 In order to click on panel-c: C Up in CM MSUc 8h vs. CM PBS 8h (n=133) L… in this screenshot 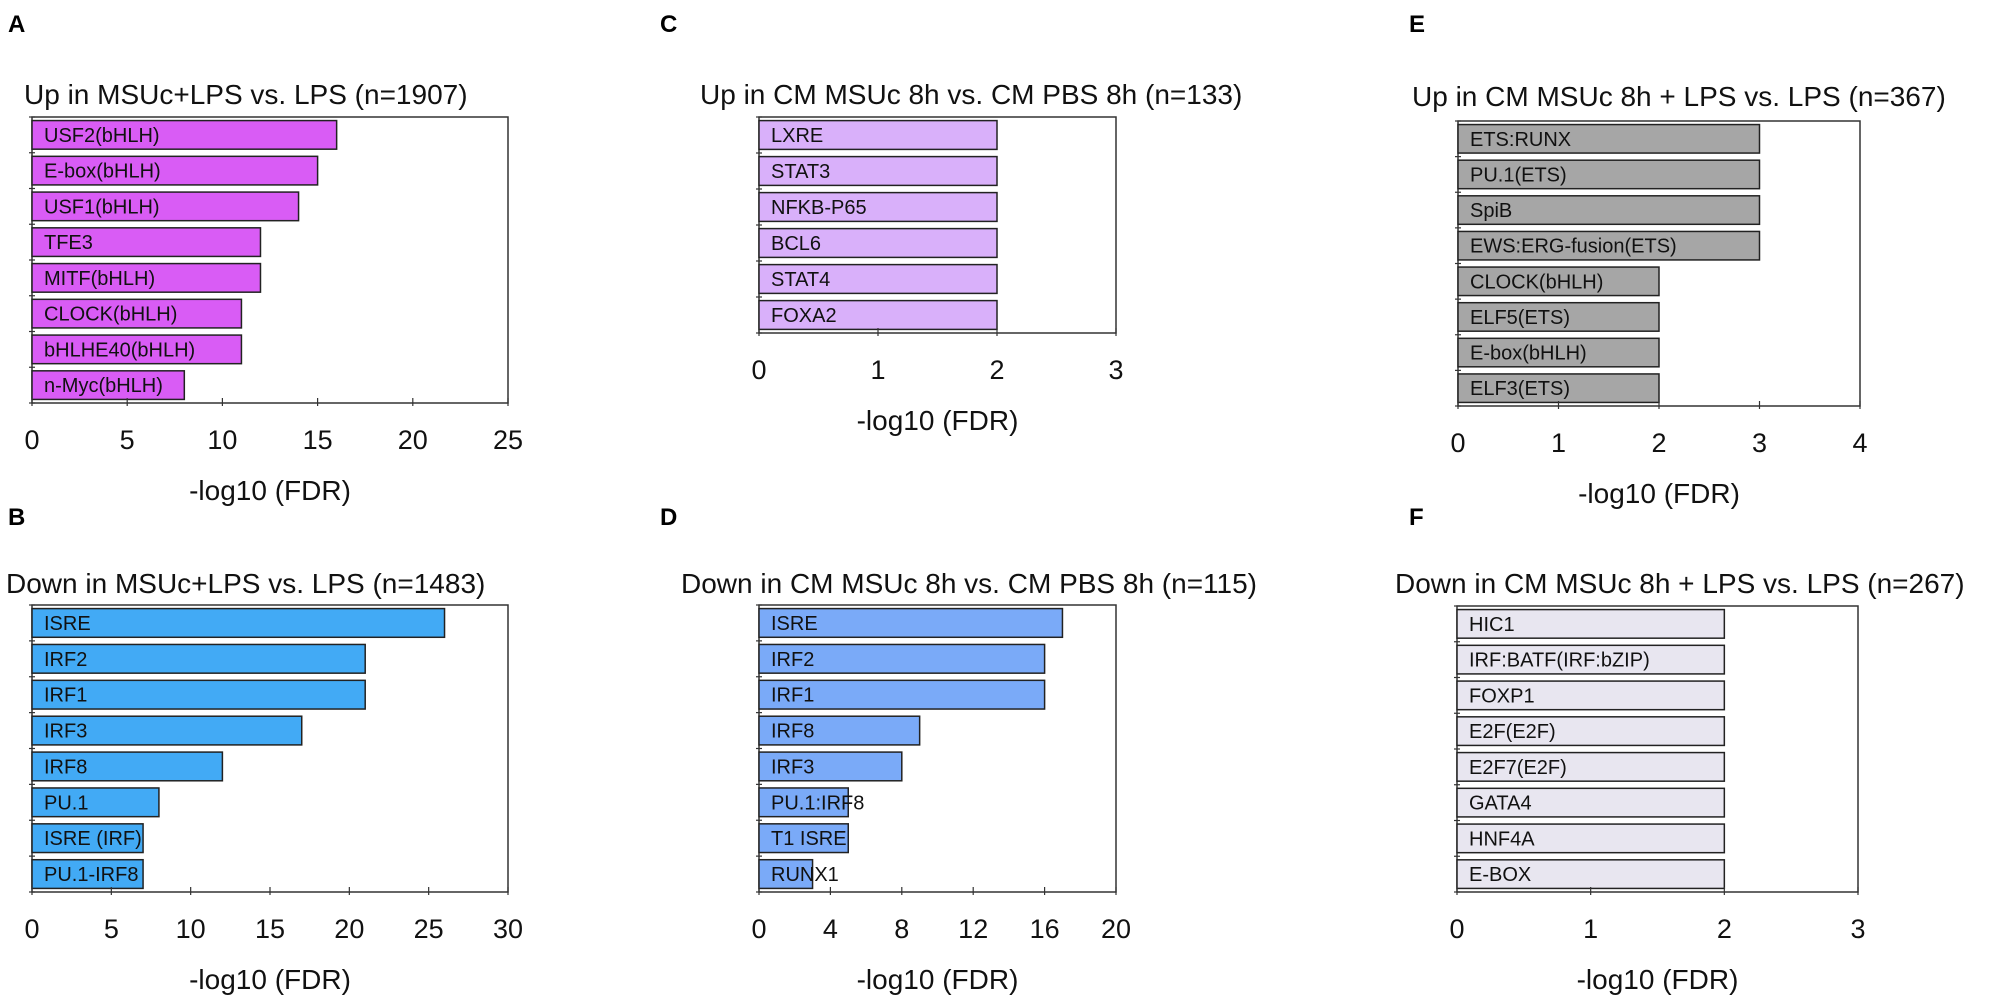, I will do `click(951, 223)`.